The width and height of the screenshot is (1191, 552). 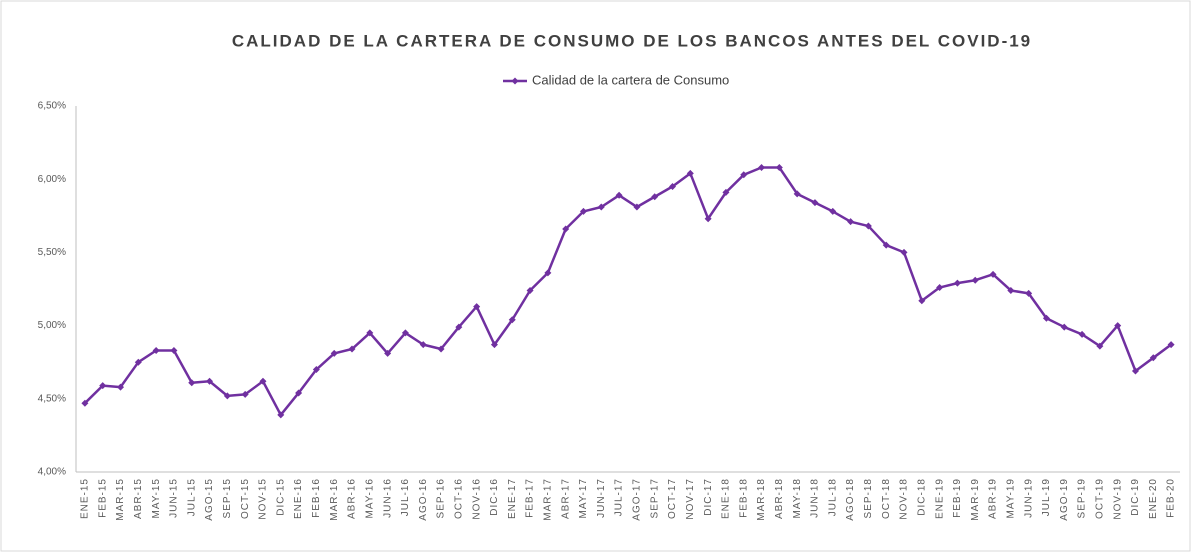 I want to click on y-tick-label: 4,50%, so click(x=52, y=398).